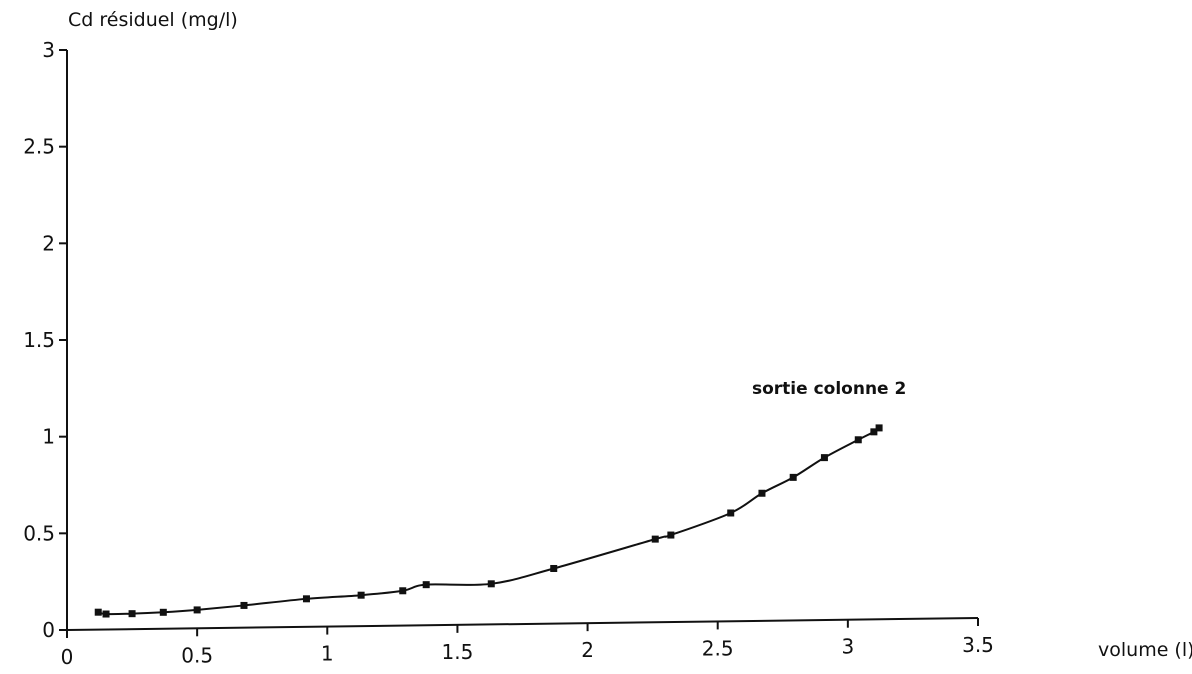 The width and height of the screenshot is (1192, 674). I want to click on x-axis-line, so click(522, 624).